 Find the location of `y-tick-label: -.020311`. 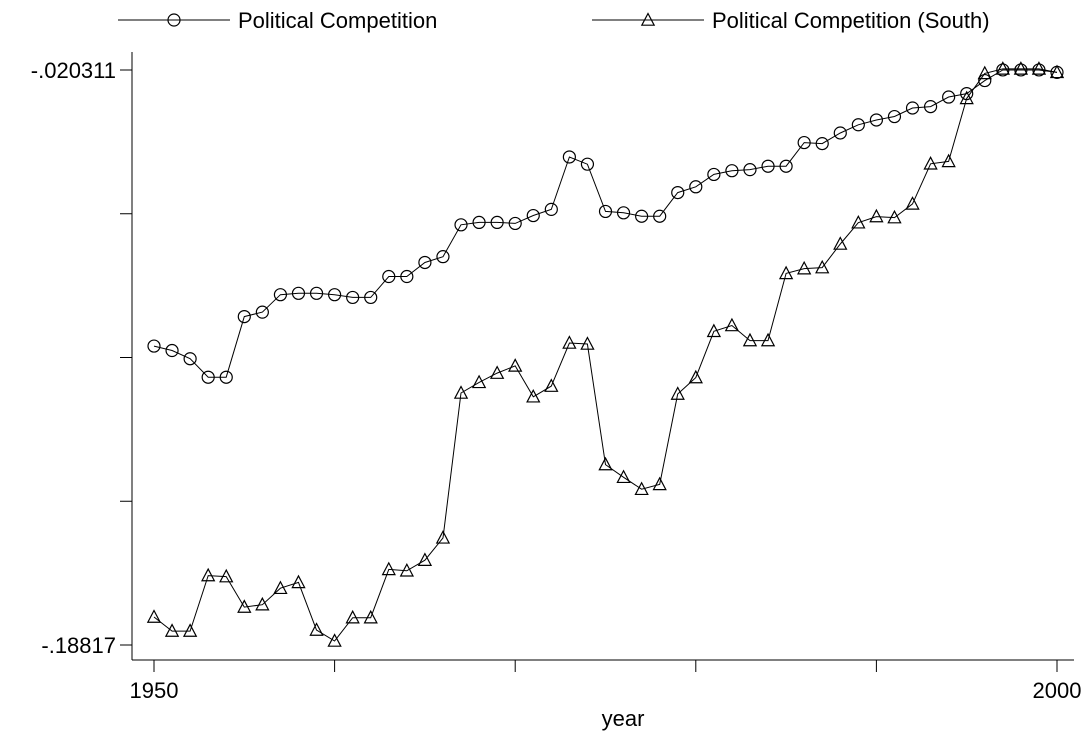

y-tick-label: -.020311 is located at coordinates (73, 70).